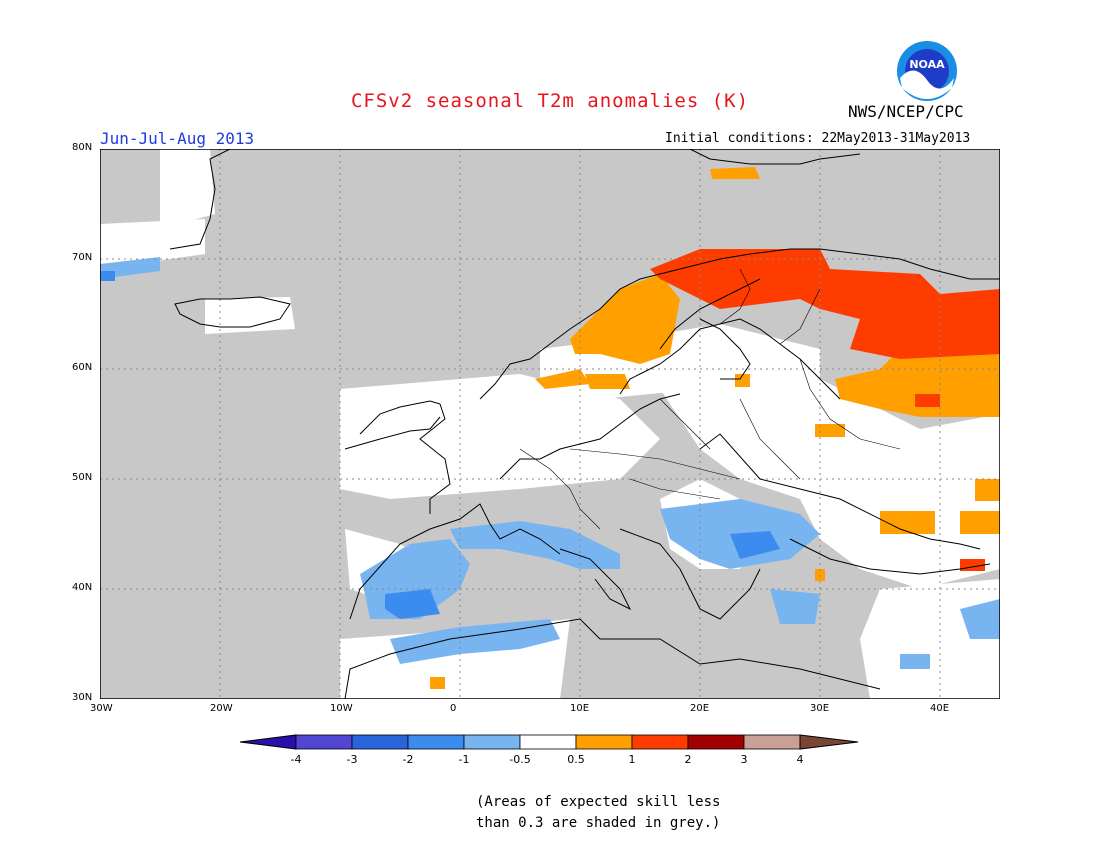  What do you see at coordinates (800, 759) in the screenshot?
I see `colorbar-label: 4` at bounding box center [800, 759].